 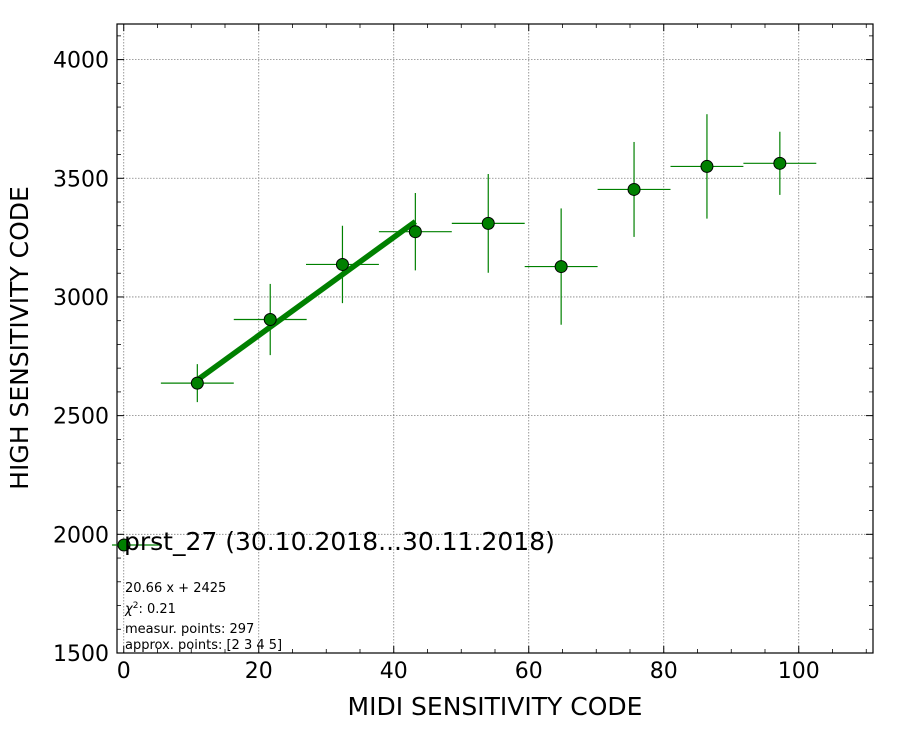 What do you see at coordinates (189, 629) in the screenshot?
I see `measured-points-note: measur. points: 297` at bounding box center [189, 629].